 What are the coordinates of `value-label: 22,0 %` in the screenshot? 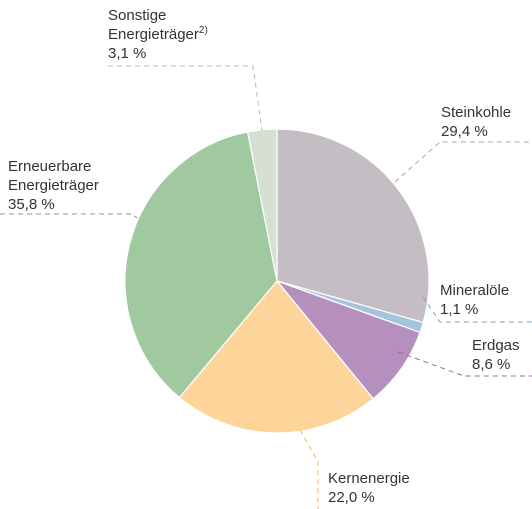 It's located at (351, 497).